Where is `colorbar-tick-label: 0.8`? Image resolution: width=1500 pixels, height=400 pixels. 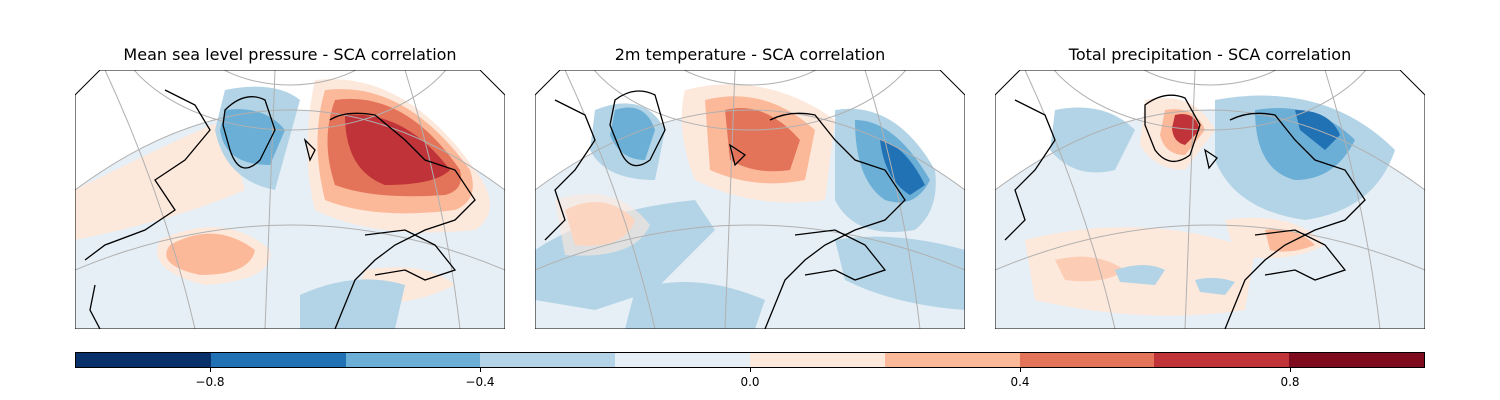
colorbar-tick-label: 0.8 is located at coordinates (1290, 382).